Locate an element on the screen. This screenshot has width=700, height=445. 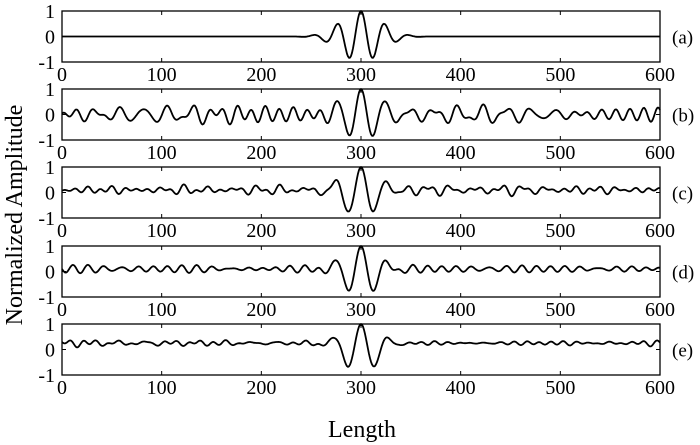
panel-label: (e) is located at coordinates (682, 351).